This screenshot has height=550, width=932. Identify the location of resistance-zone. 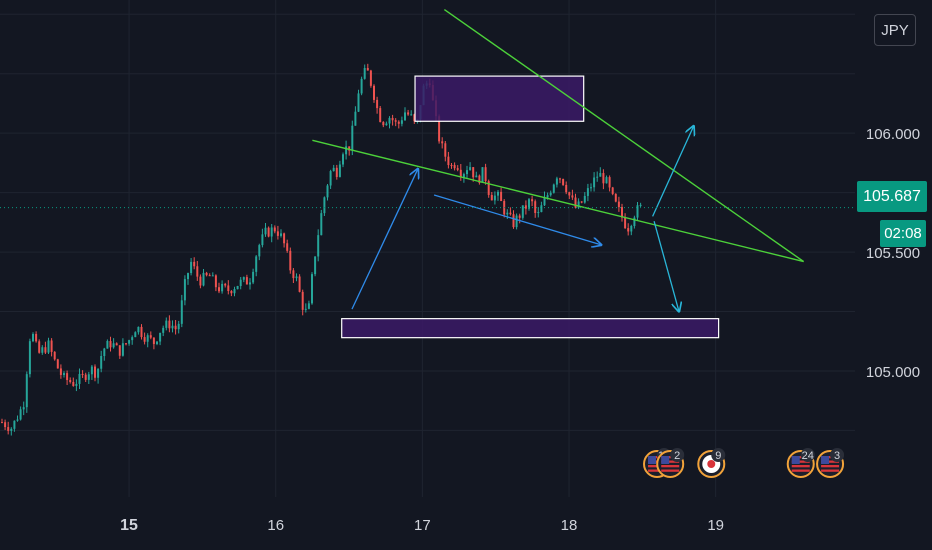
(499, 98).